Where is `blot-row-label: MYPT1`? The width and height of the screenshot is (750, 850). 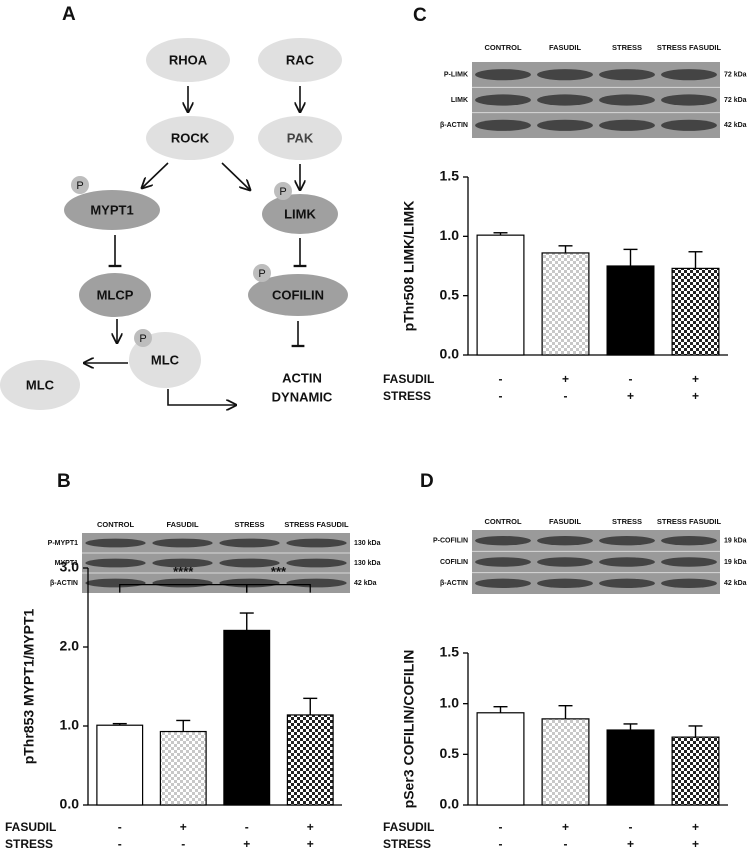
blot-row-label: MYPT1 is located at coordinates (66, 563).